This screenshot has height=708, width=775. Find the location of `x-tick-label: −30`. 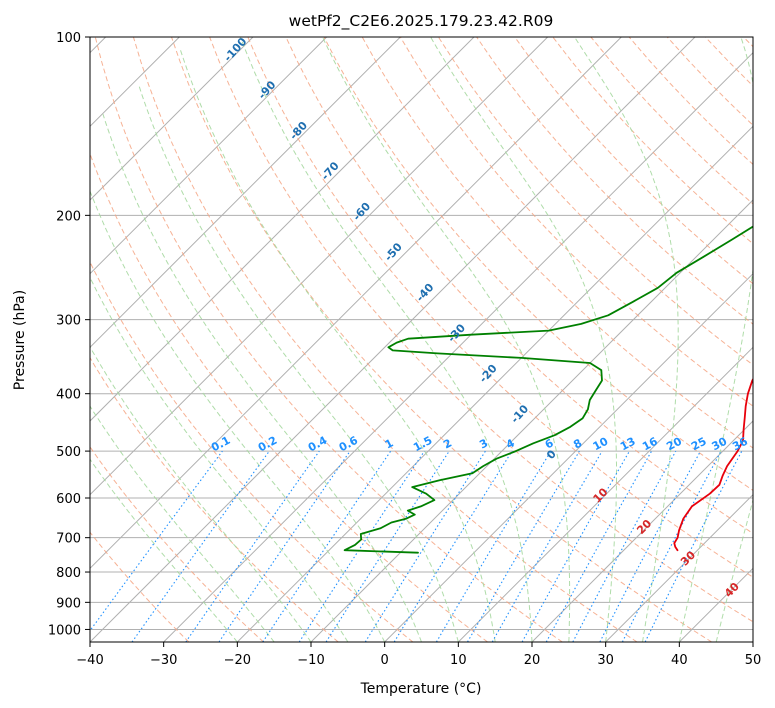

x-tick-label: −30 is located at coordinates (163, 660).